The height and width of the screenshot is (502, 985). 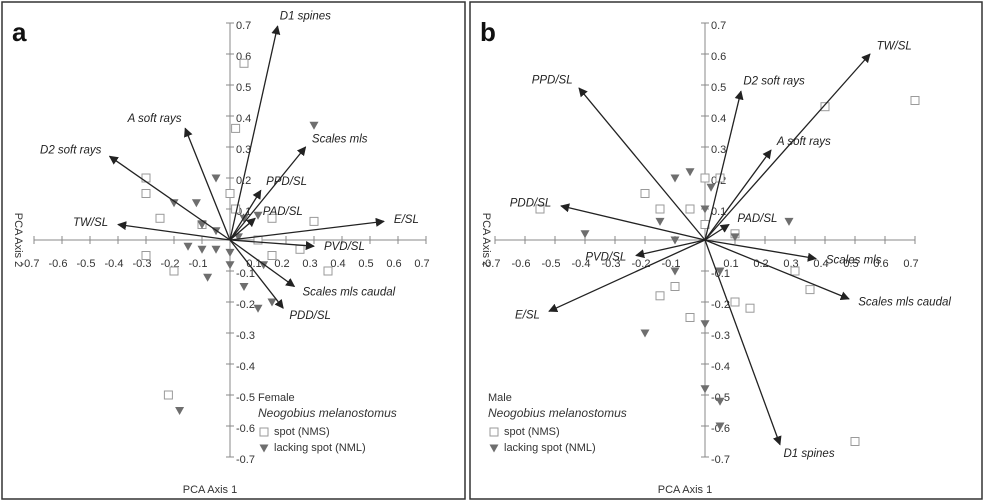 What do you see at coordinates (531, 204) in the screenshot?
I see `loading-label: PDD/SL` at bounding box center [531, 204].